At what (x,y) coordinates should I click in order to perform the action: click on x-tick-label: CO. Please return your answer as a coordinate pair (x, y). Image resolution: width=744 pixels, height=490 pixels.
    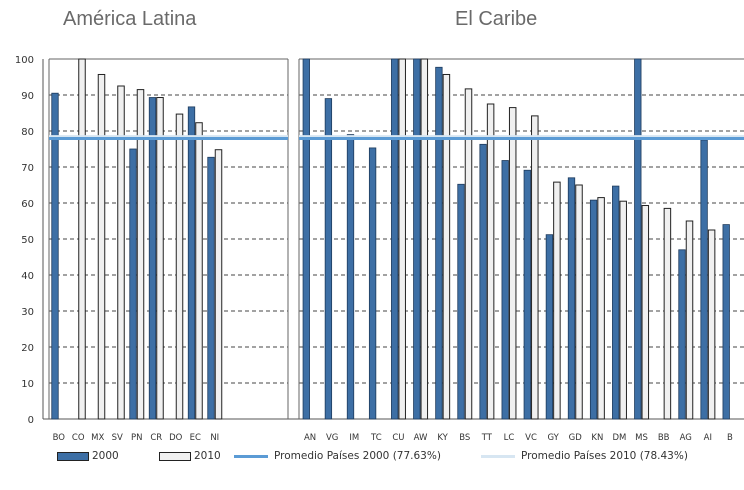
    Looking at the image, I should click on (78, 436).